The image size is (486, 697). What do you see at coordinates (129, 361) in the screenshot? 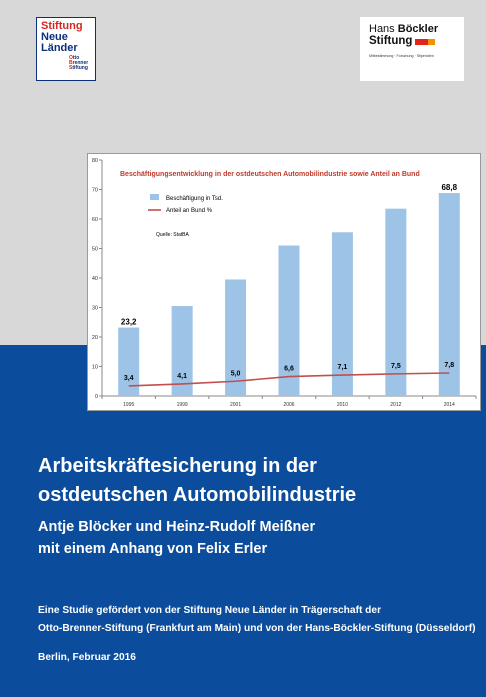
I see `bar-1995` at bounding box center [129, 361].